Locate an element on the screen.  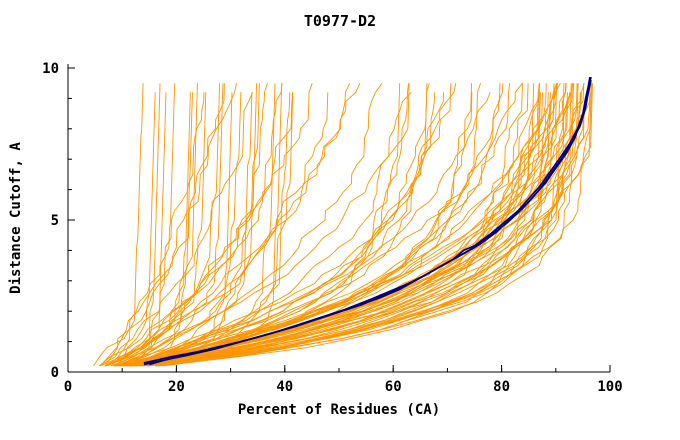
x-axis-label: Percent of Residues (CA) is located at coordinates (339, 410).